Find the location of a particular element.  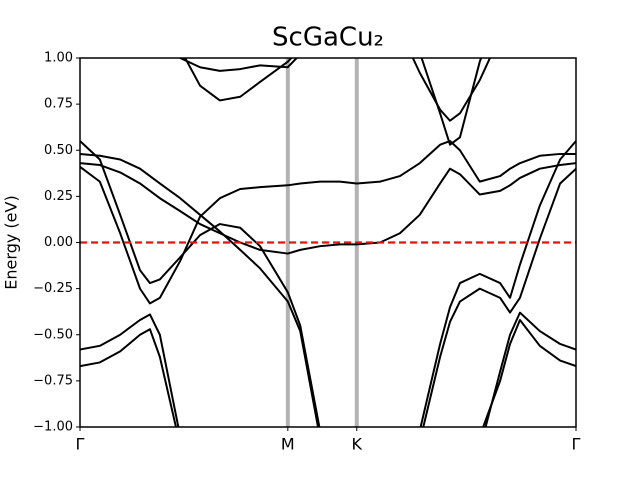

x-tick-label: K is located at coordinates (357, 444).